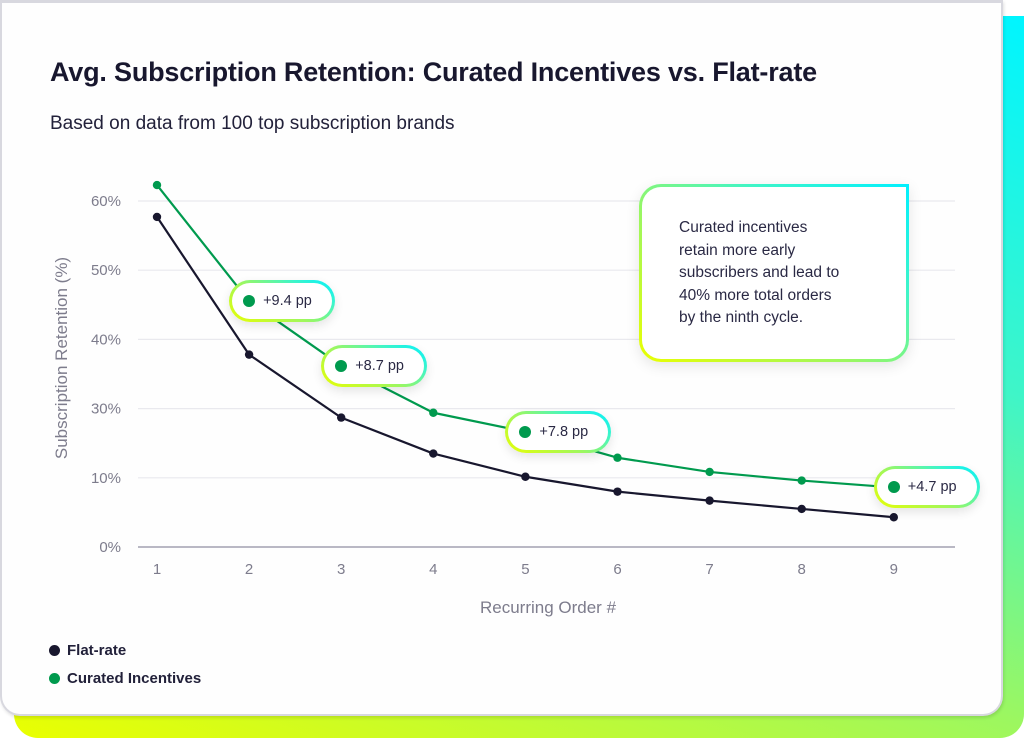 The height and width of the screenshot is (738, 1024). Describe the element at coordinates (287, 301) in the screenshot. I see `delta-label: +9.4 pp` at that location.